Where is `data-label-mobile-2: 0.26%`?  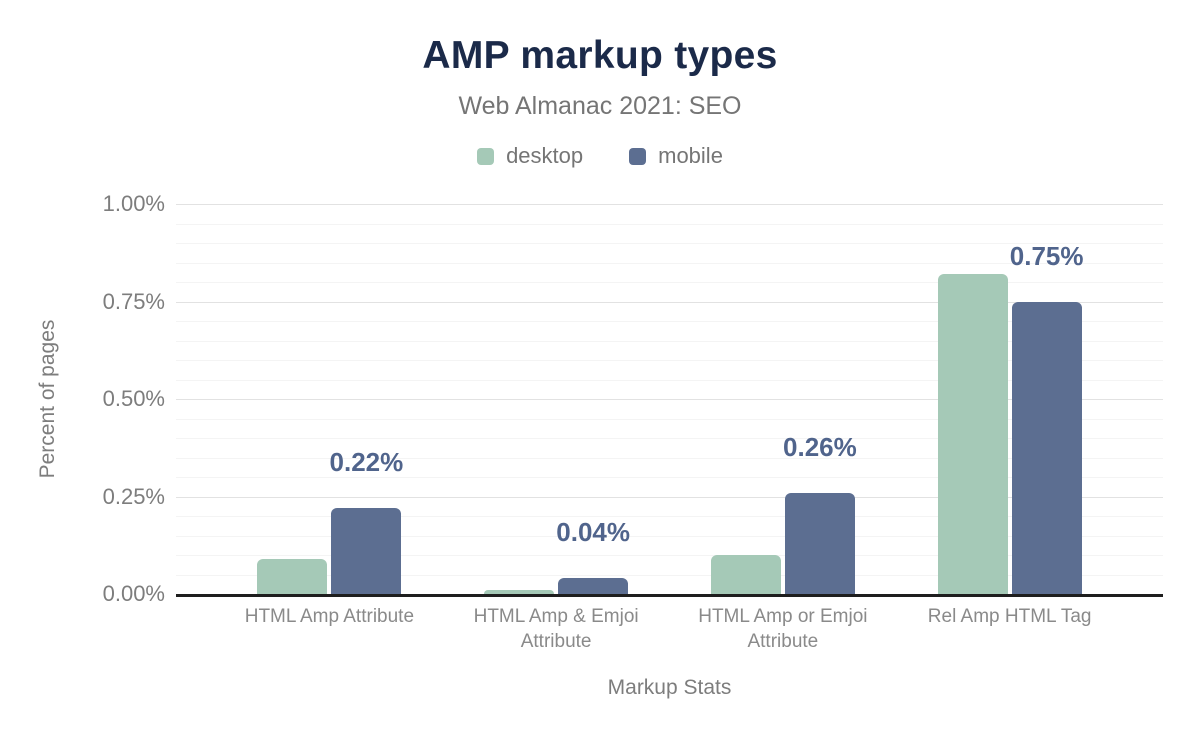 data-label-mobile-2: 0.26% is located at coordinates (820, 446).